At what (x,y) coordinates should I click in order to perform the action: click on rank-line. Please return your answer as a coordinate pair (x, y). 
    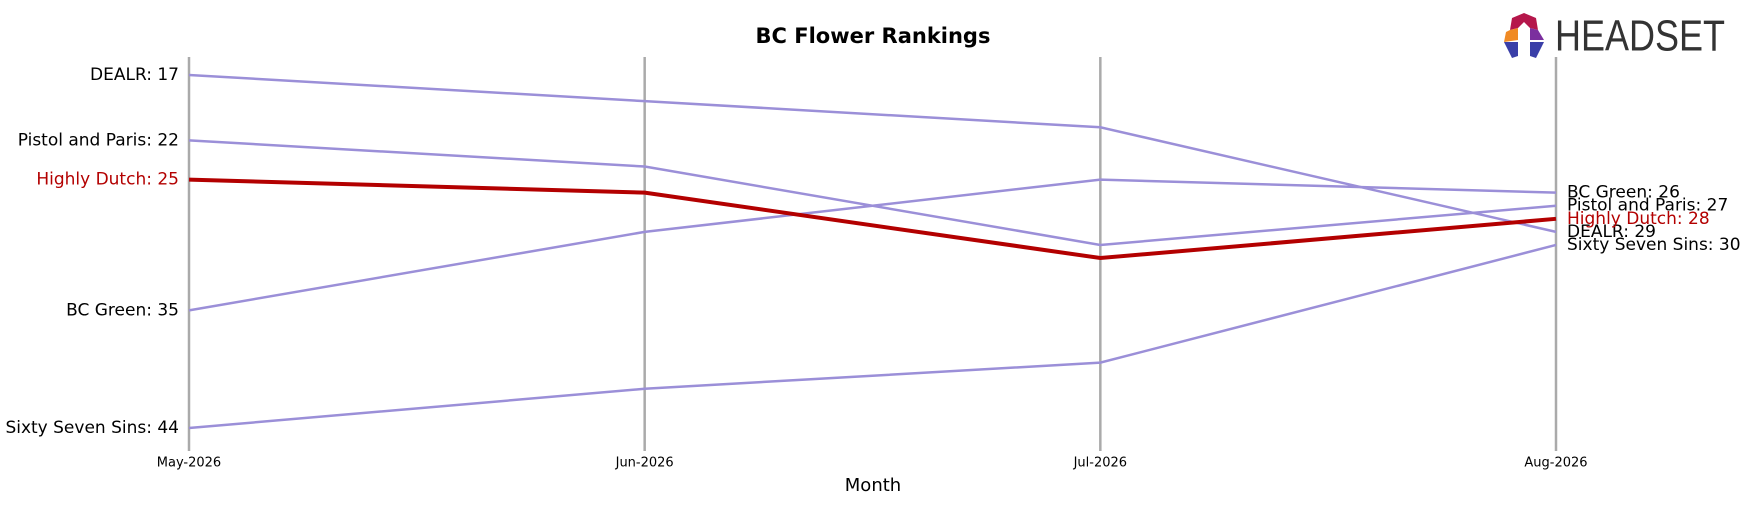
    Looking at the image, I should click on (872, 219).